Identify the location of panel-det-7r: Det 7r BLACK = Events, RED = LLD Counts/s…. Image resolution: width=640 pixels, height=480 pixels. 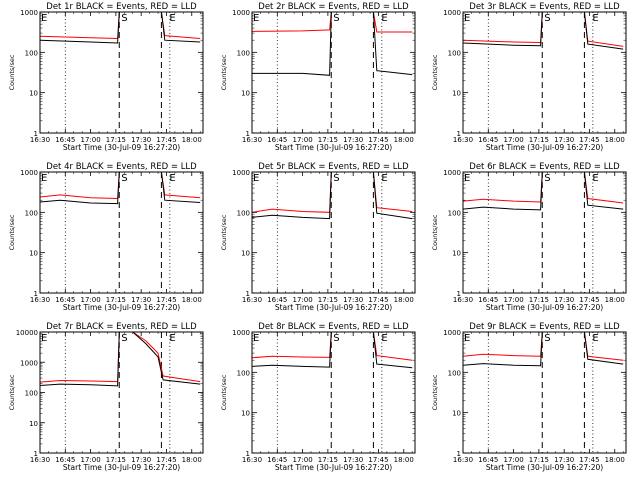
(106, 397).